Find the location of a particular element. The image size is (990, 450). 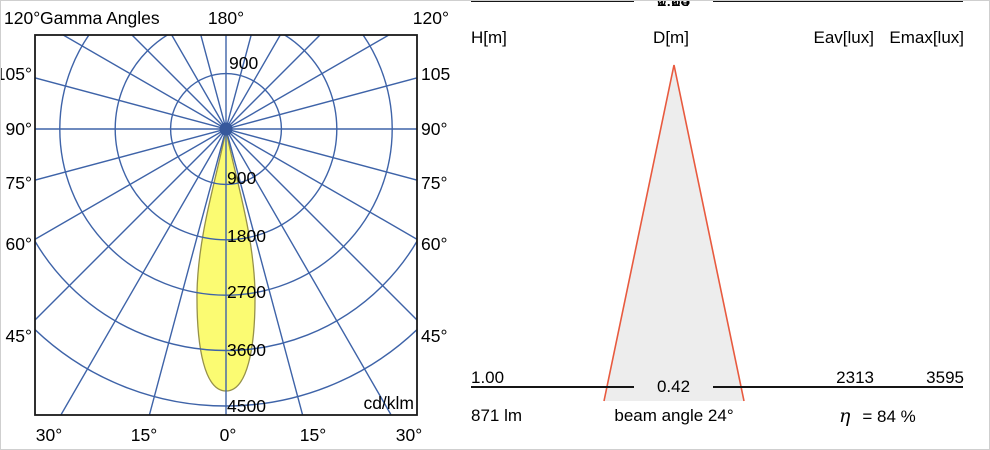

gamma-label-right: 90° is located at coordinates (434, 129).